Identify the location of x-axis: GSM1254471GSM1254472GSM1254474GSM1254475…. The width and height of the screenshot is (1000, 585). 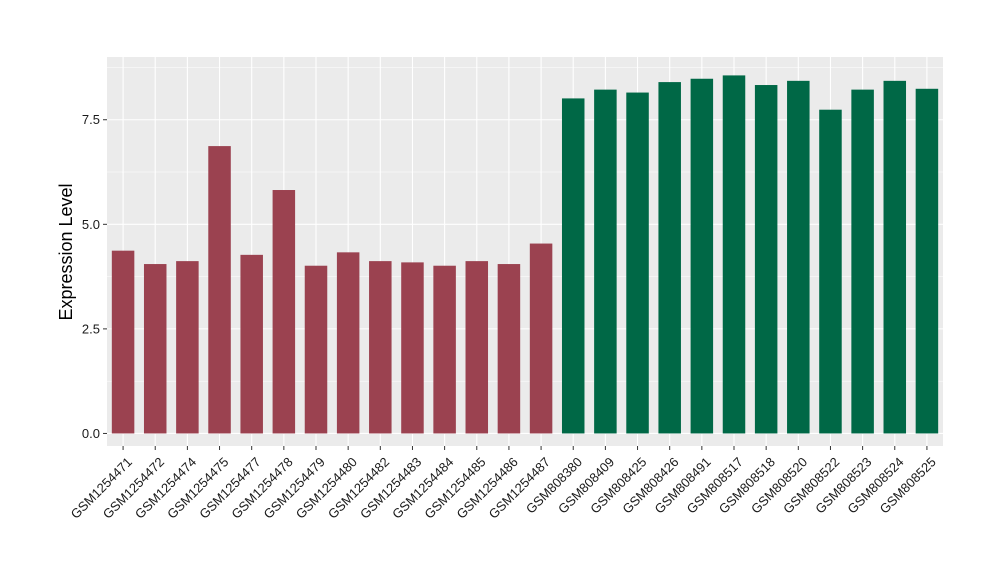
(503, 484).